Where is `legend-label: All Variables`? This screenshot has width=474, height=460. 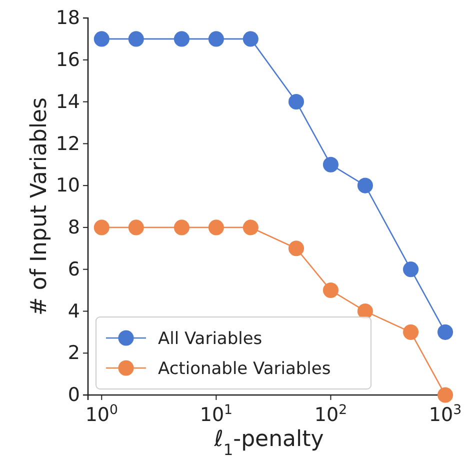
legend-label: All Variables is located at coordinates (210, 339).